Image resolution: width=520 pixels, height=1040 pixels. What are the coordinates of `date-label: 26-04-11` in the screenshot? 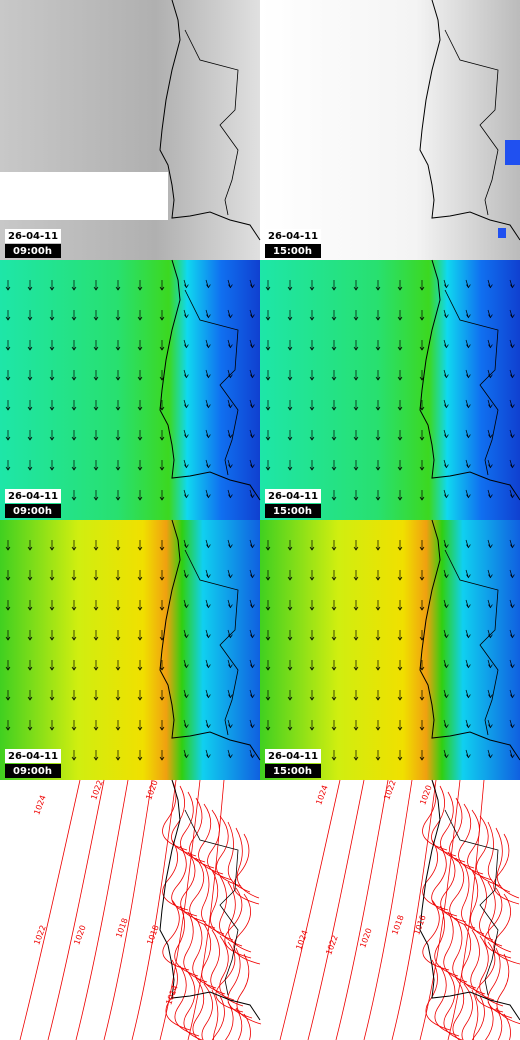 It's located at (293, 496).